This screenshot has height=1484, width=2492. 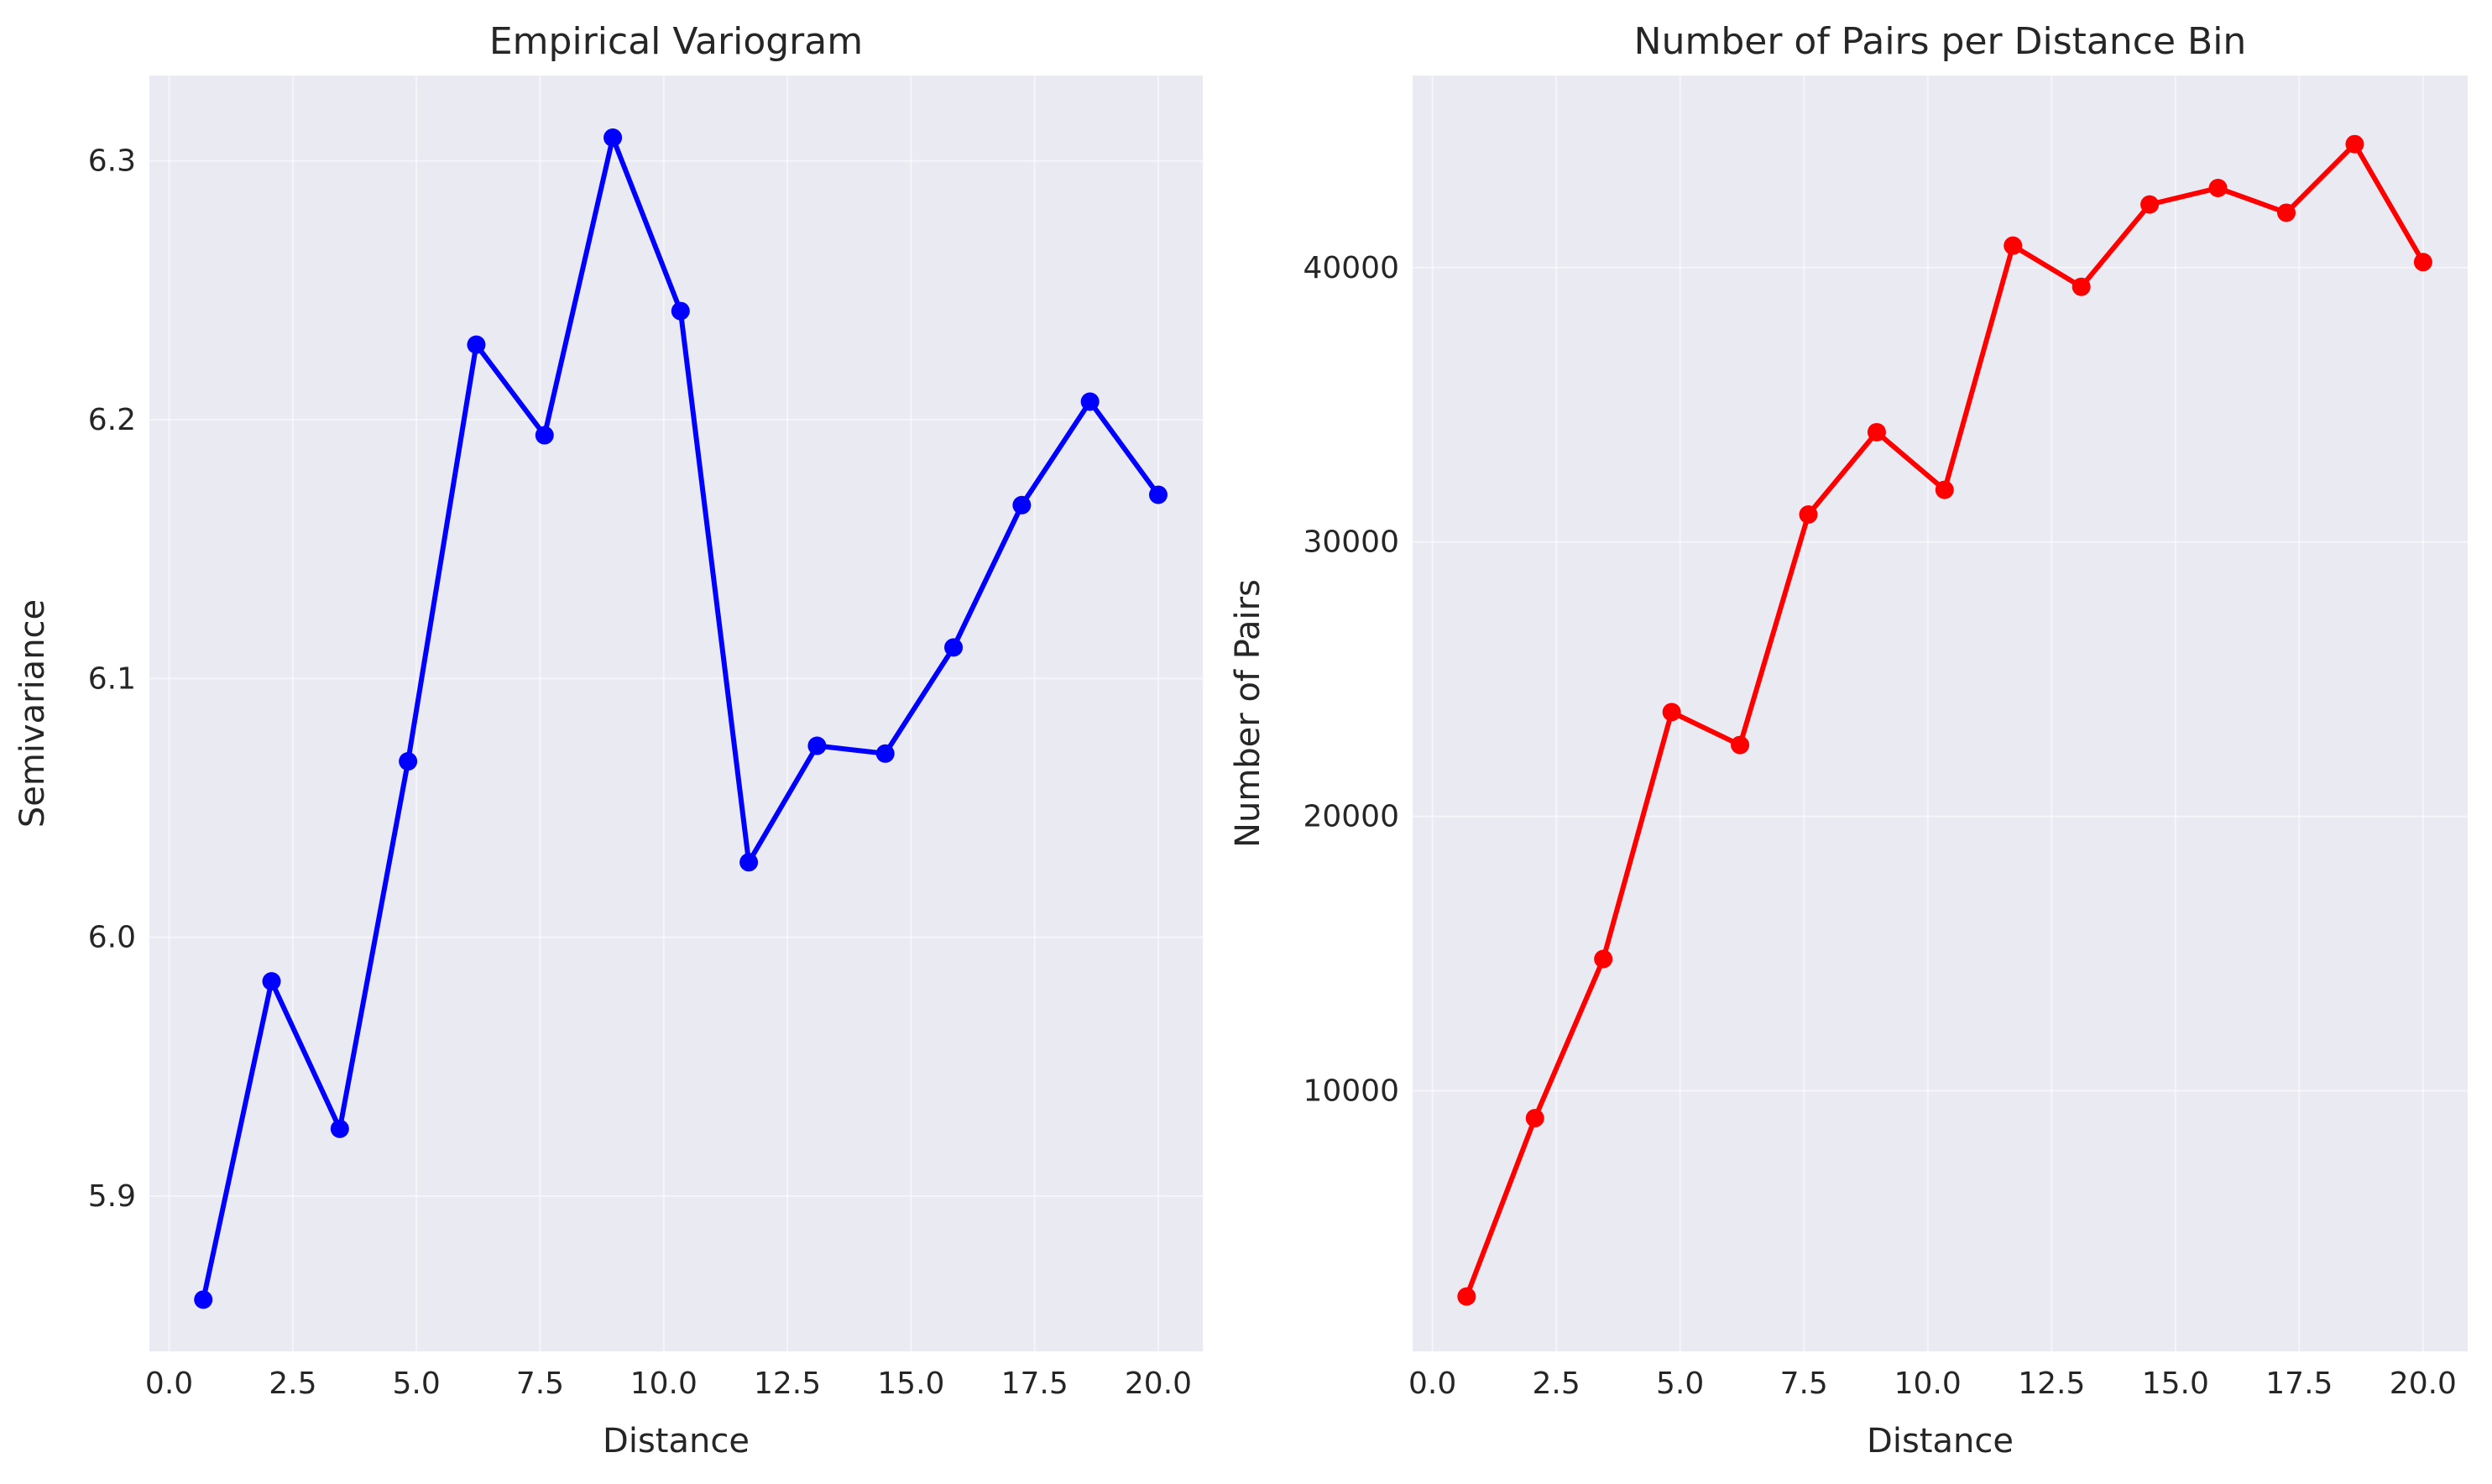 What do you see at coordinates (112, 678) in the screenshot?
I see `y-tick-label: 6.1` at bounding box center [112, 678].